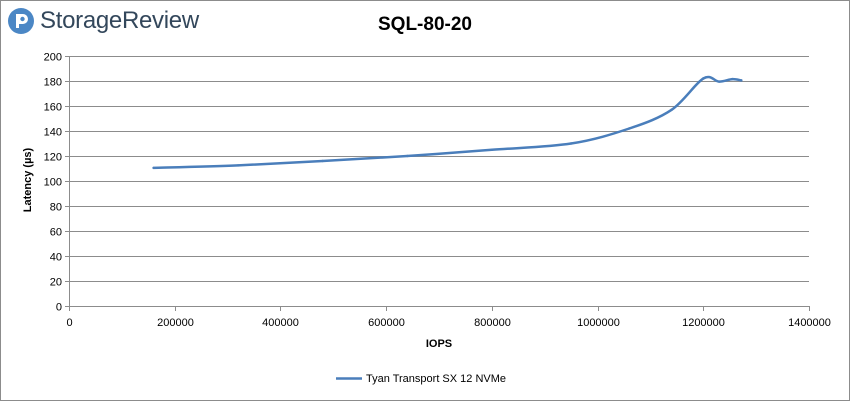  I want to click on y-tick-label: 120, so click(53, 158).